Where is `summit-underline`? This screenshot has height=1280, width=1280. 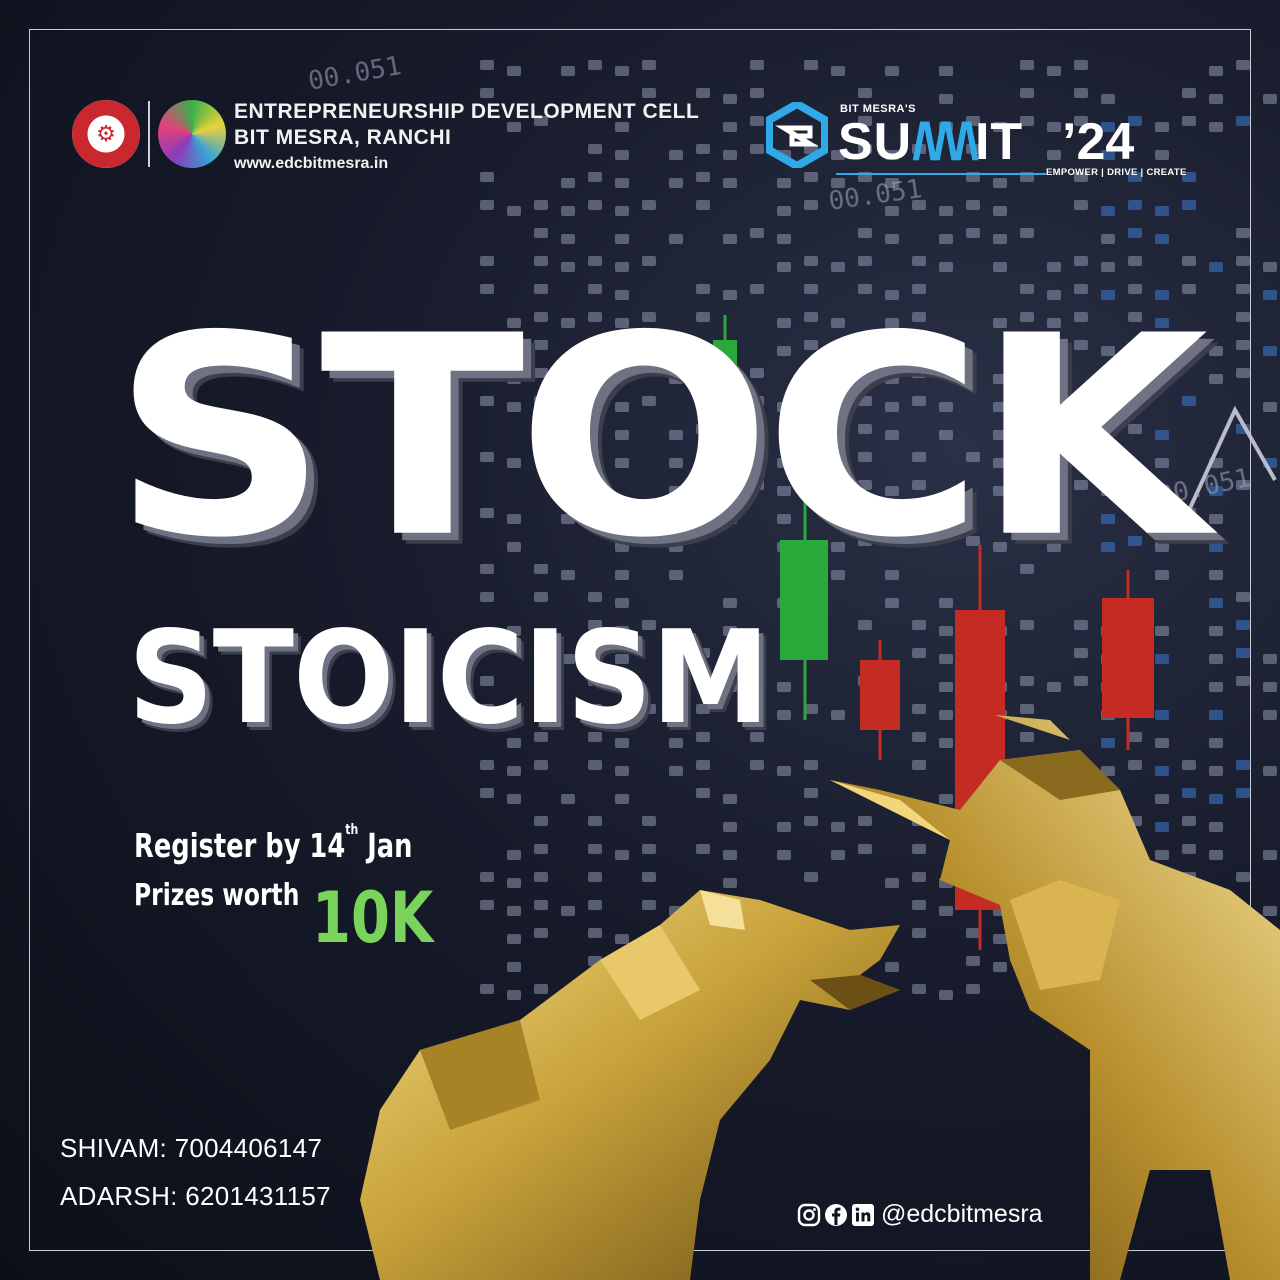 summit-underline is located at coordinates (941, 174).